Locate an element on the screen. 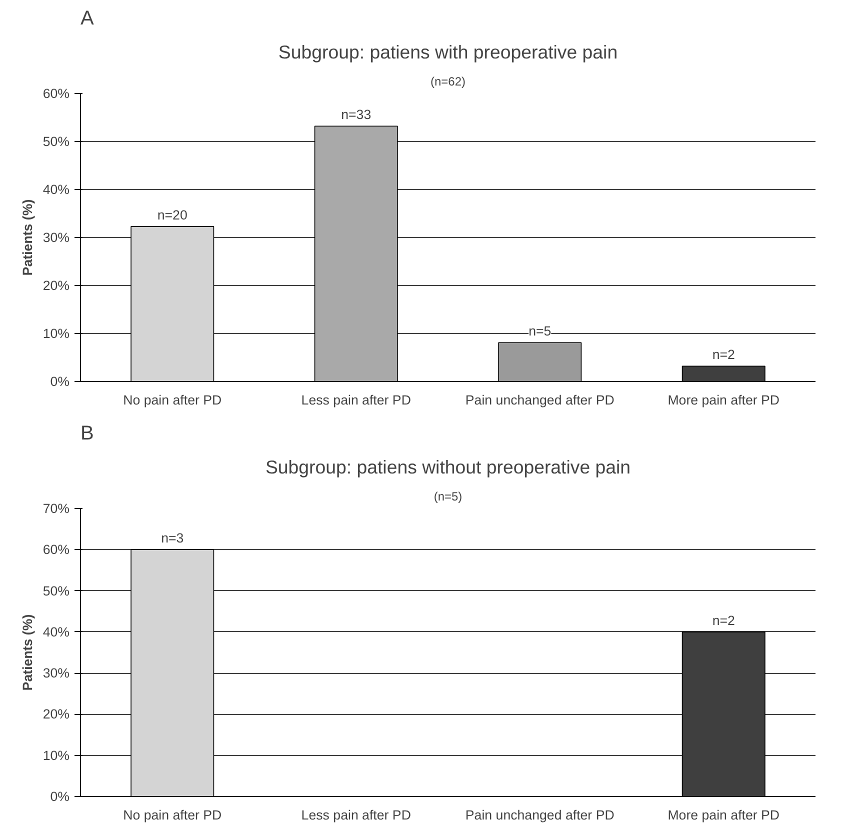  annotation: n=33 is located at coordinates (356, 114).